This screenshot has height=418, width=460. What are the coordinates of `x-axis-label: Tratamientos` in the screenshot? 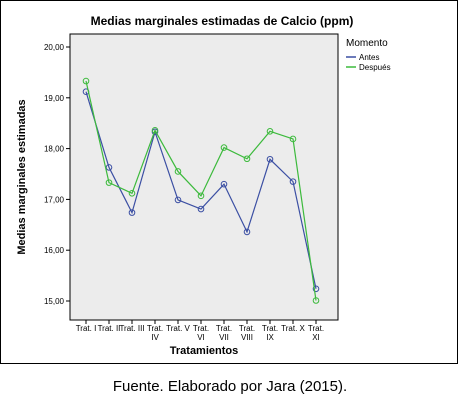 It's located at (204, 351).